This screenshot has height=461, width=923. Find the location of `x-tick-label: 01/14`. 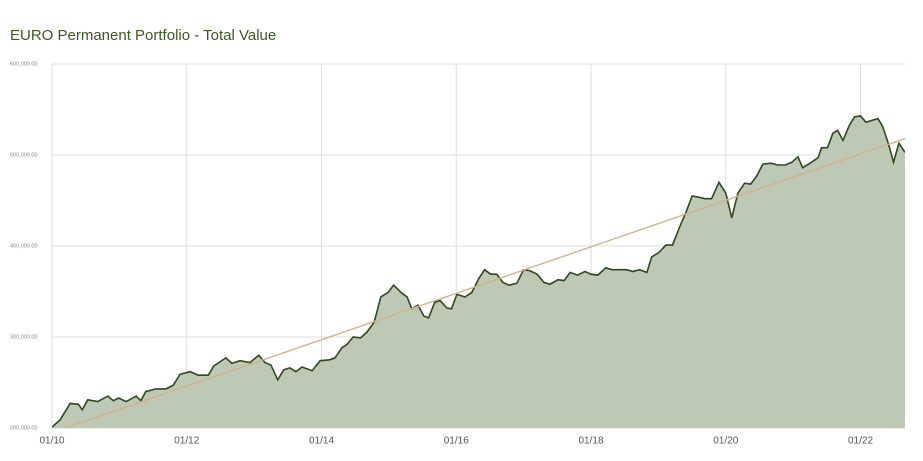

x-tick-label: 01/14 is located at coordinates (321, 441).